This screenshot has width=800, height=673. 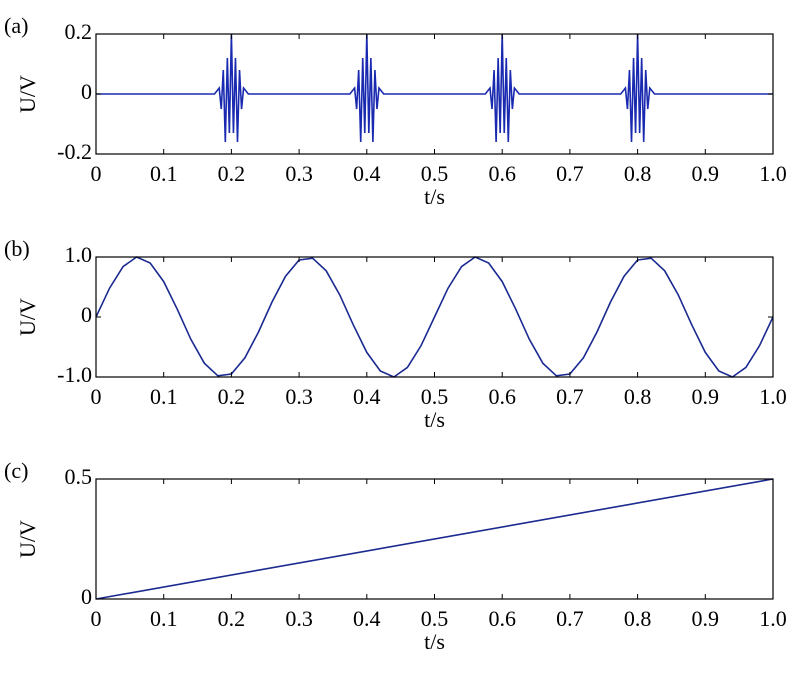 I want to click on y-tick-label: 0.2, so click(x=79, y=31).